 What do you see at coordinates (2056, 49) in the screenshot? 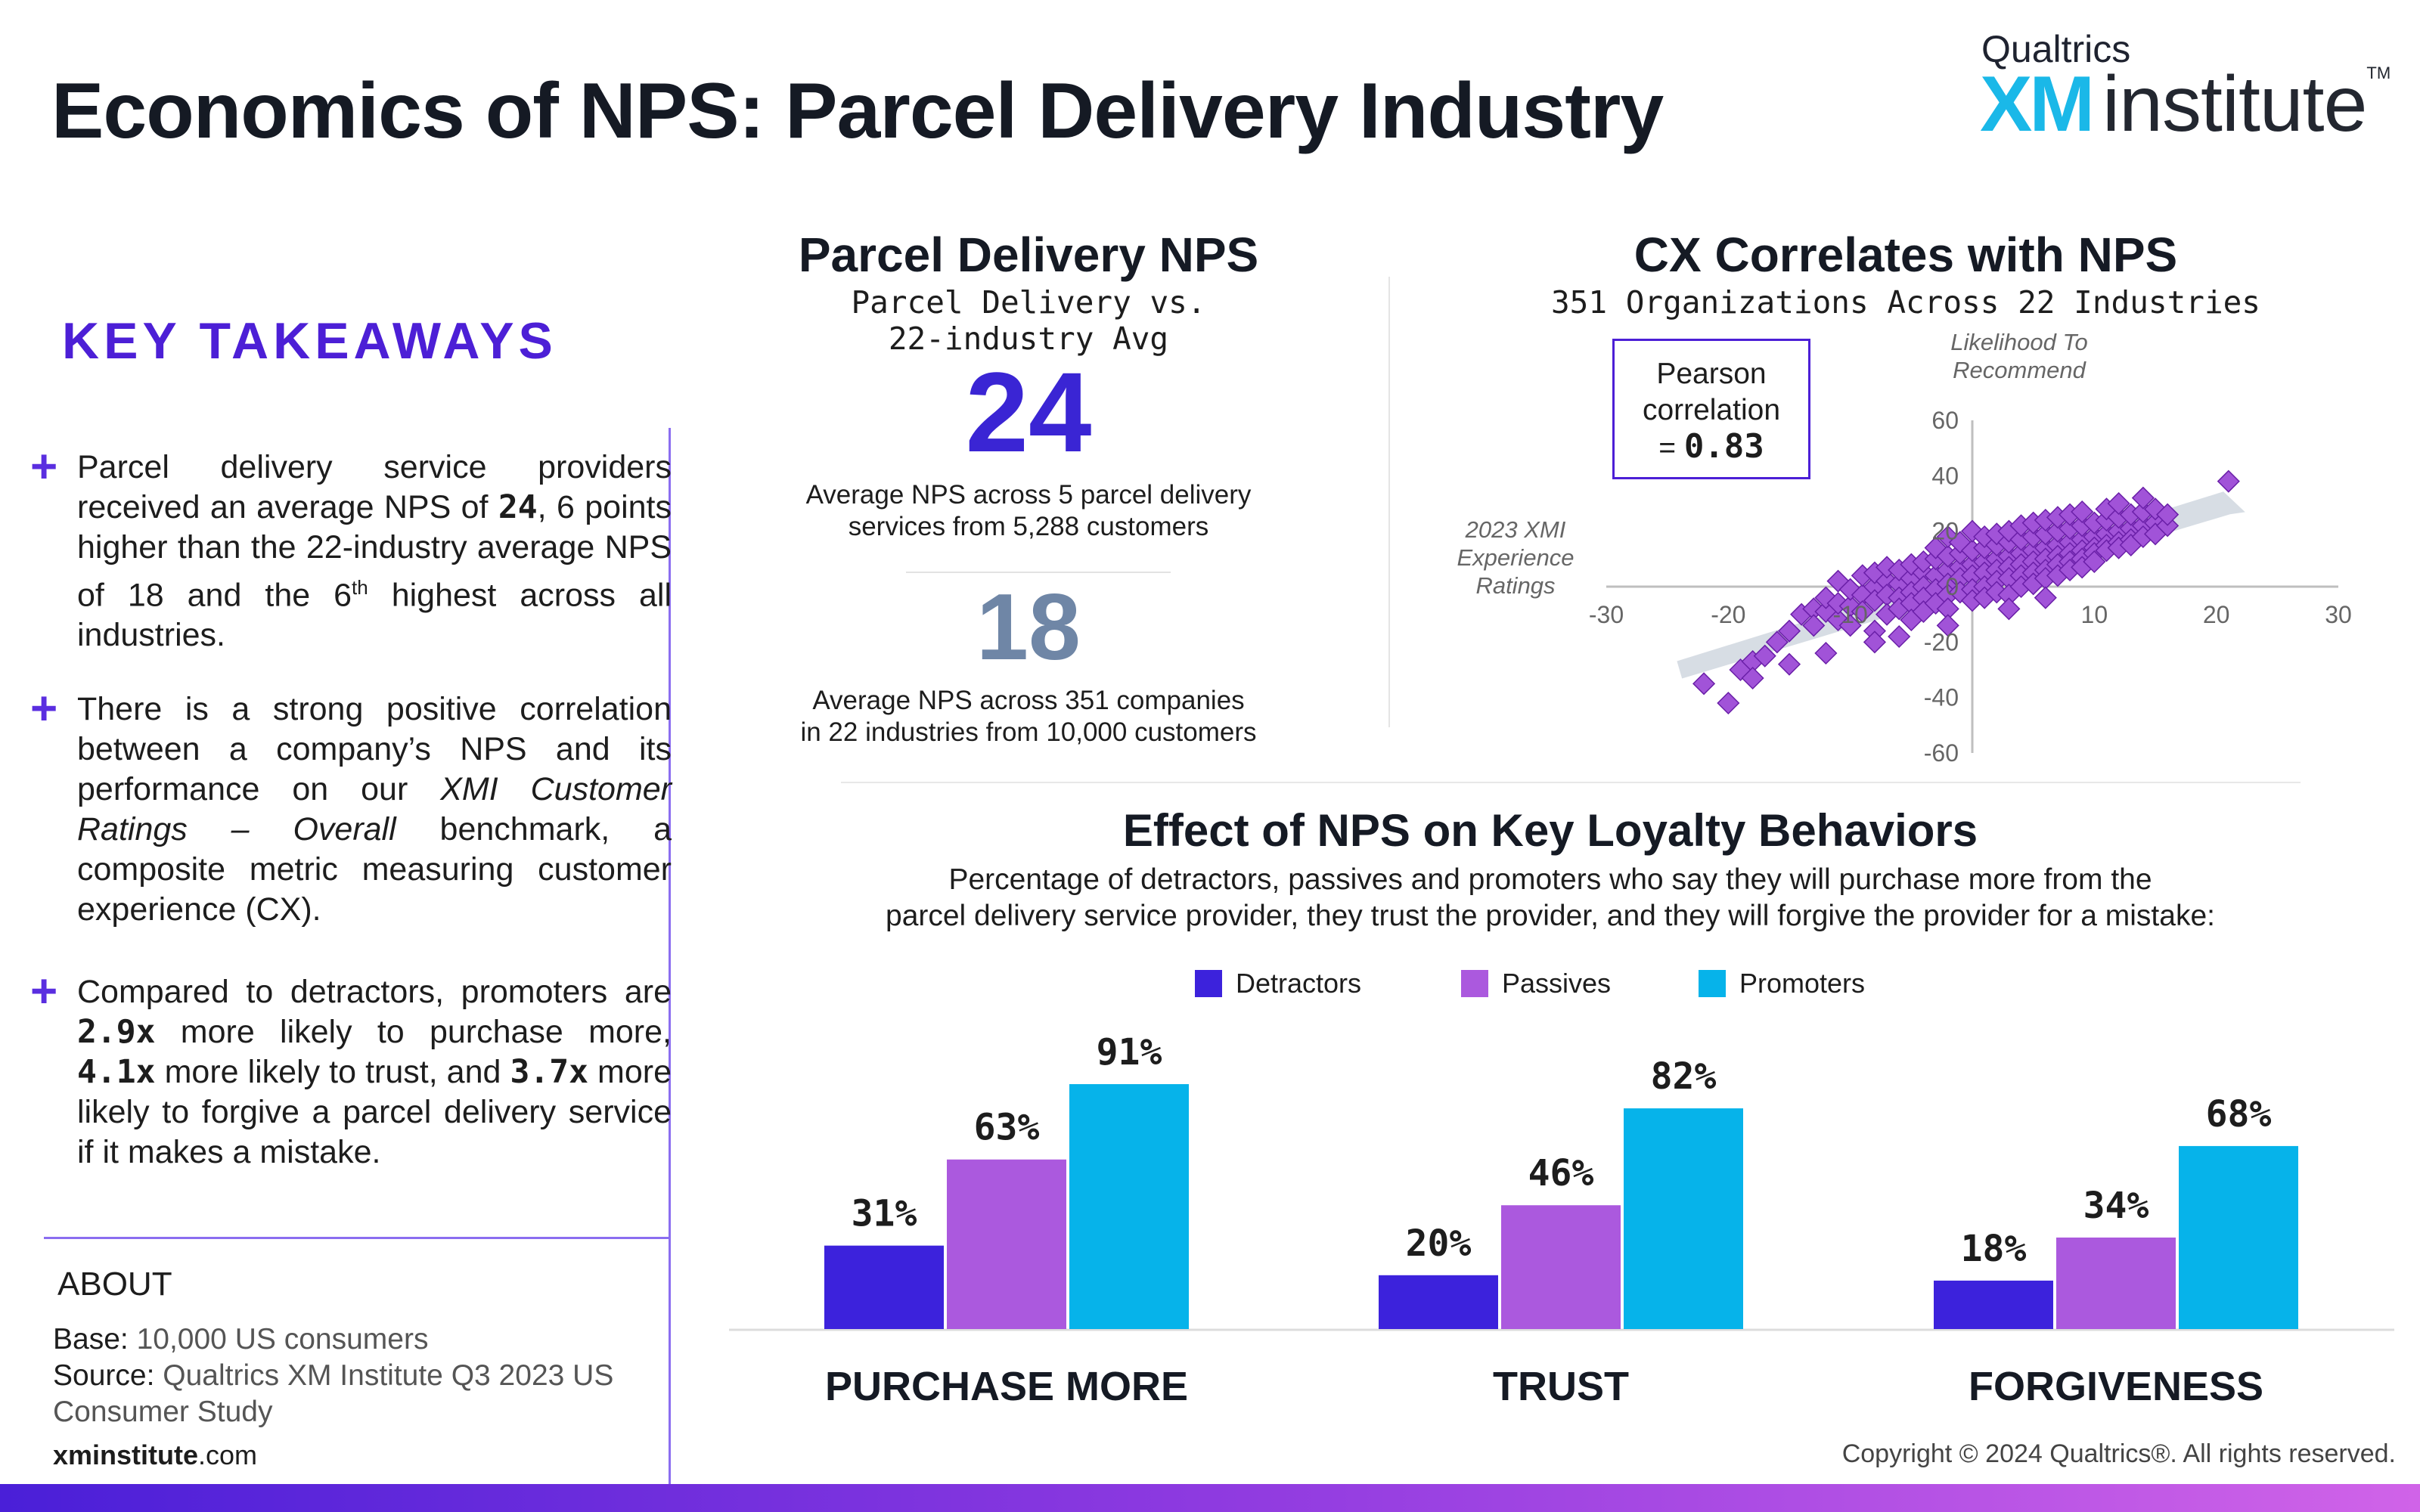
I see `brand-company-name: Qualtrics` at bounding box center [2056, 49].